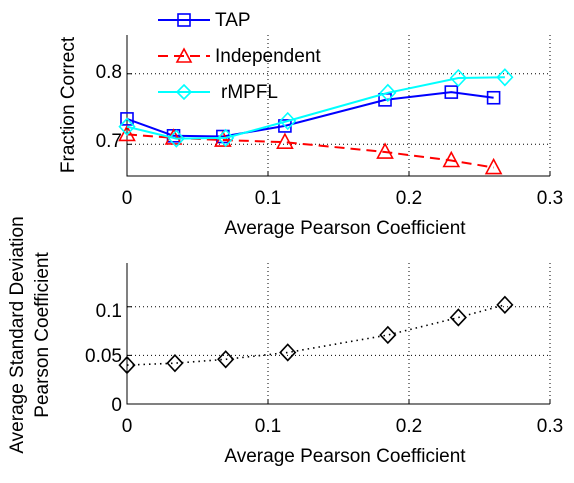  I want to click on top-line-rmpfl, so click(315, 108).